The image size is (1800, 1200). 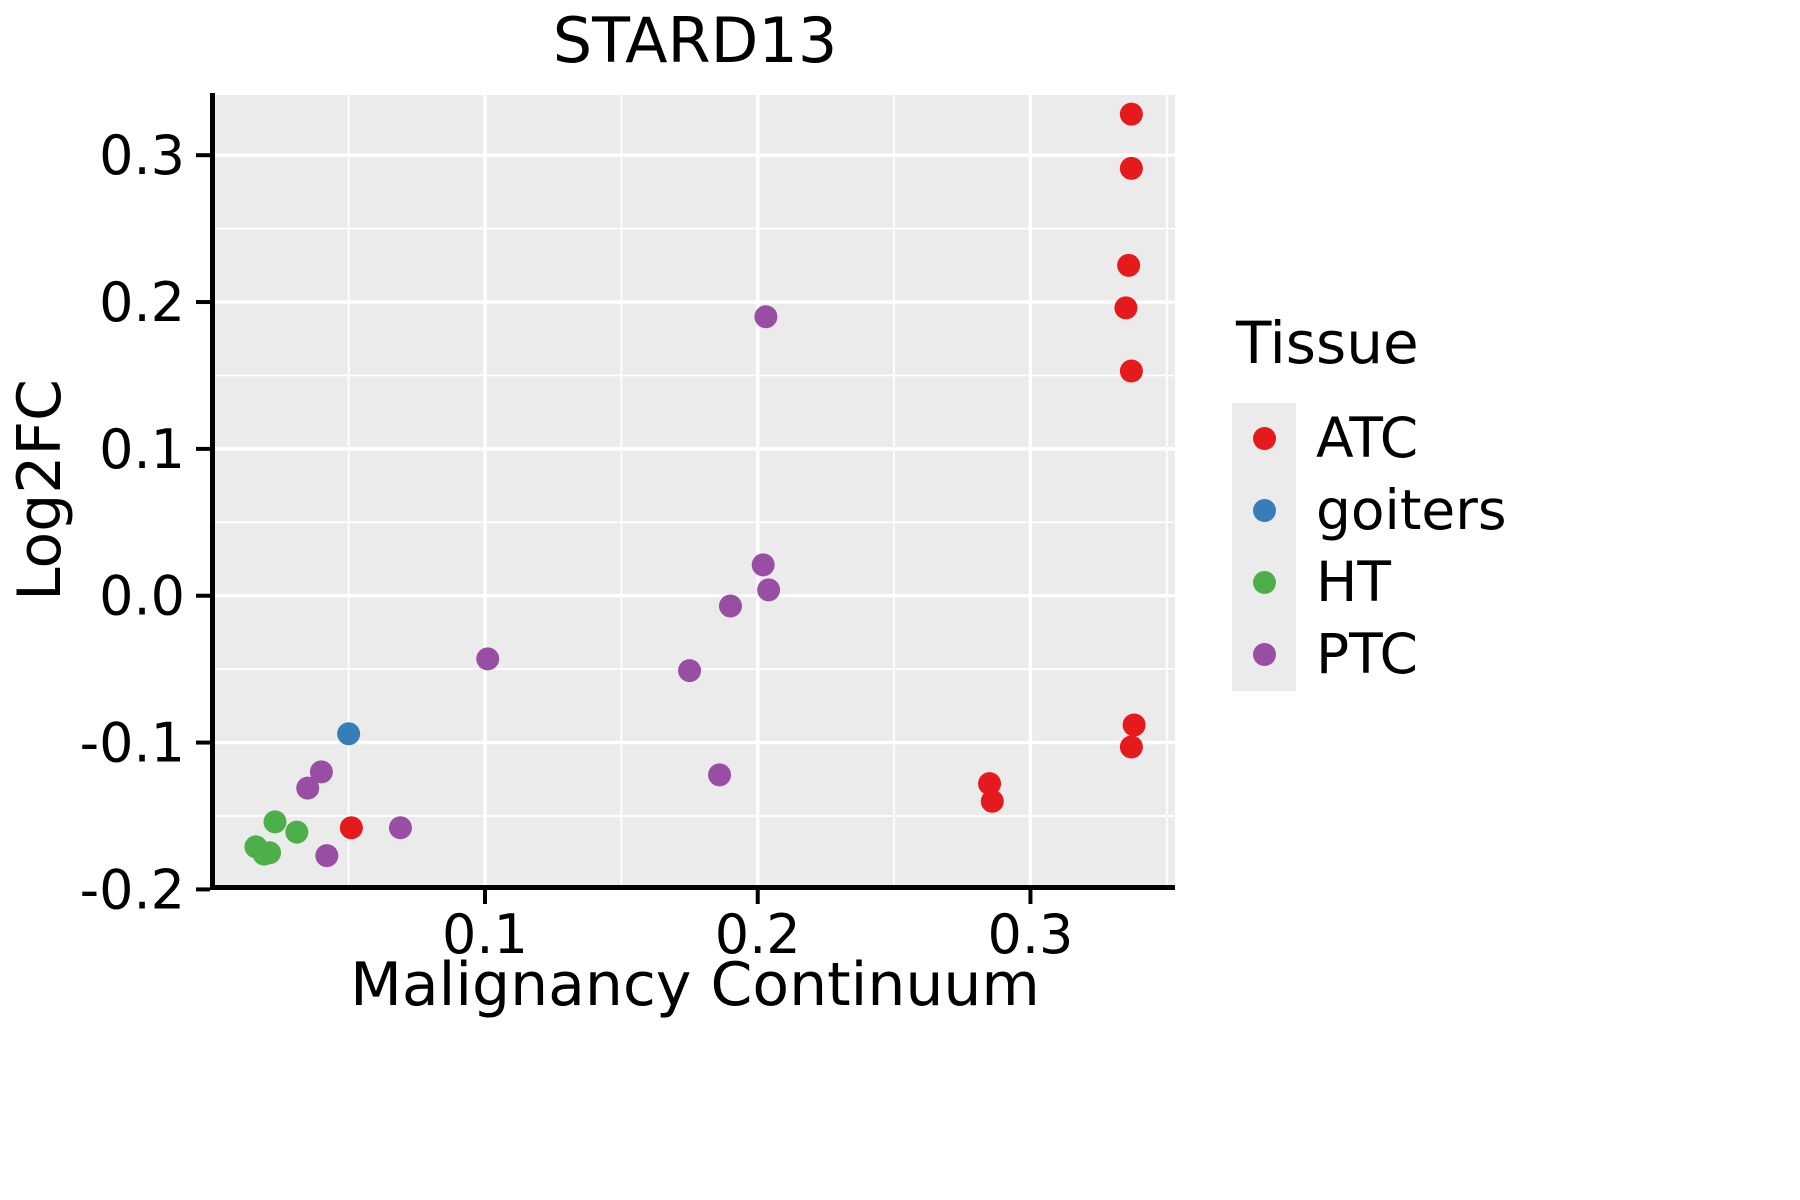 I want to click on y-tick-label: 0.3, so click(x=142, y=155).